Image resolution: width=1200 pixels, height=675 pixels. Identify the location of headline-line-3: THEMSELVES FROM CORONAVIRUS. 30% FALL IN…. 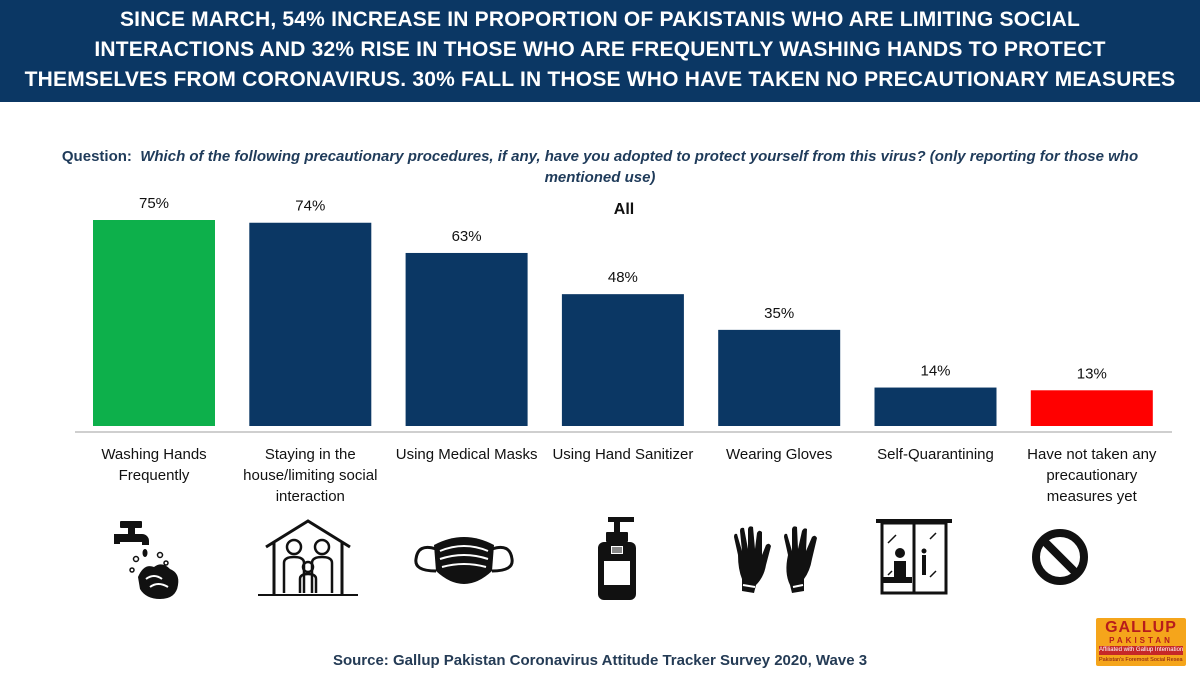
(600, 79).